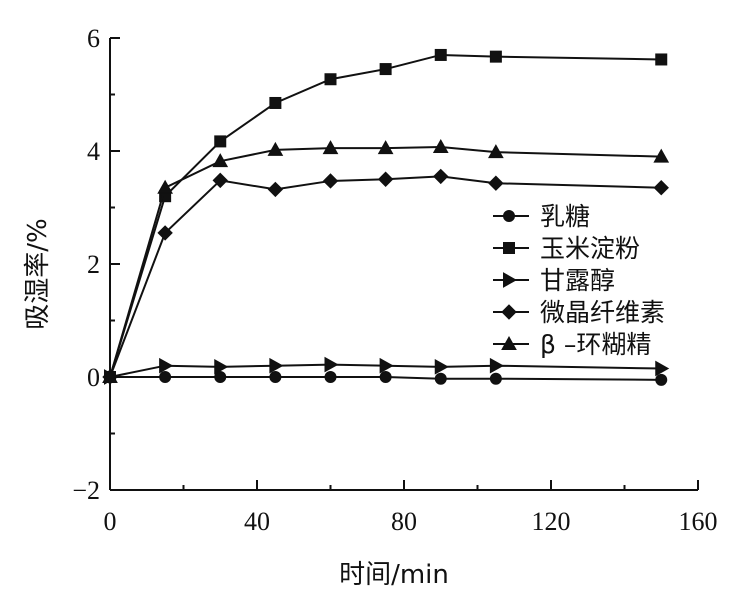 Image resolution: width=748 pixels, height=599 pixels. I want to click on legend-label: β –环糊精, so click(595, 344).